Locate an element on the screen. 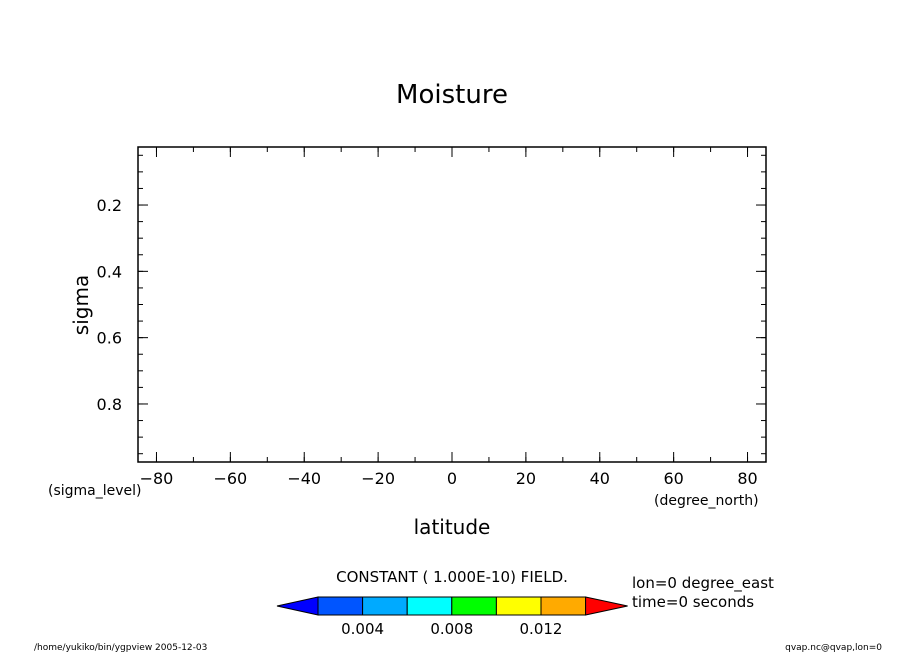 The width and height of the screenshot is (904, 654). x-tick-label: −20 is located at coordinates (378, 478).